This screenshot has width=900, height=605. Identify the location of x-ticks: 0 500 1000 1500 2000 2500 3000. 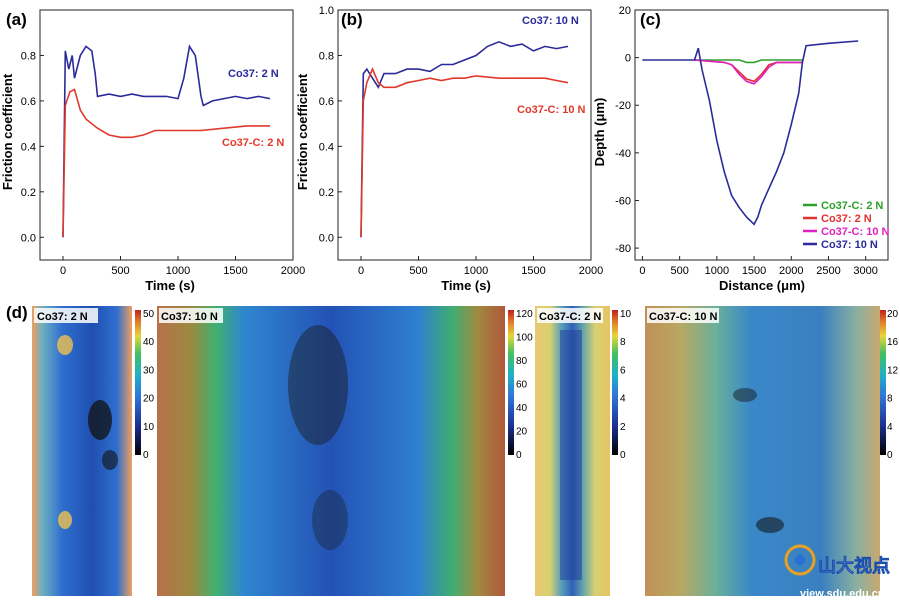
(758, 266).